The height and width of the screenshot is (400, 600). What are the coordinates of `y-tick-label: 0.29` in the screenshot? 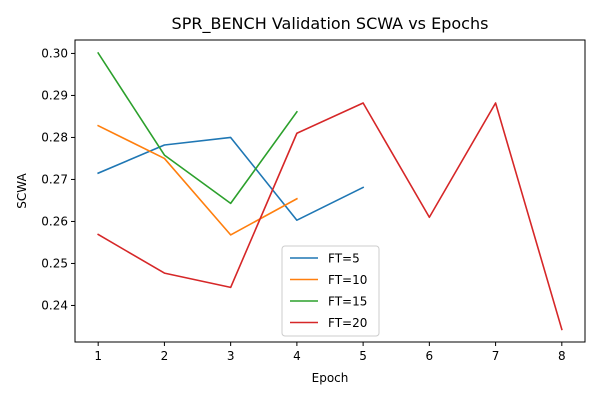 It's located at (54, 95).